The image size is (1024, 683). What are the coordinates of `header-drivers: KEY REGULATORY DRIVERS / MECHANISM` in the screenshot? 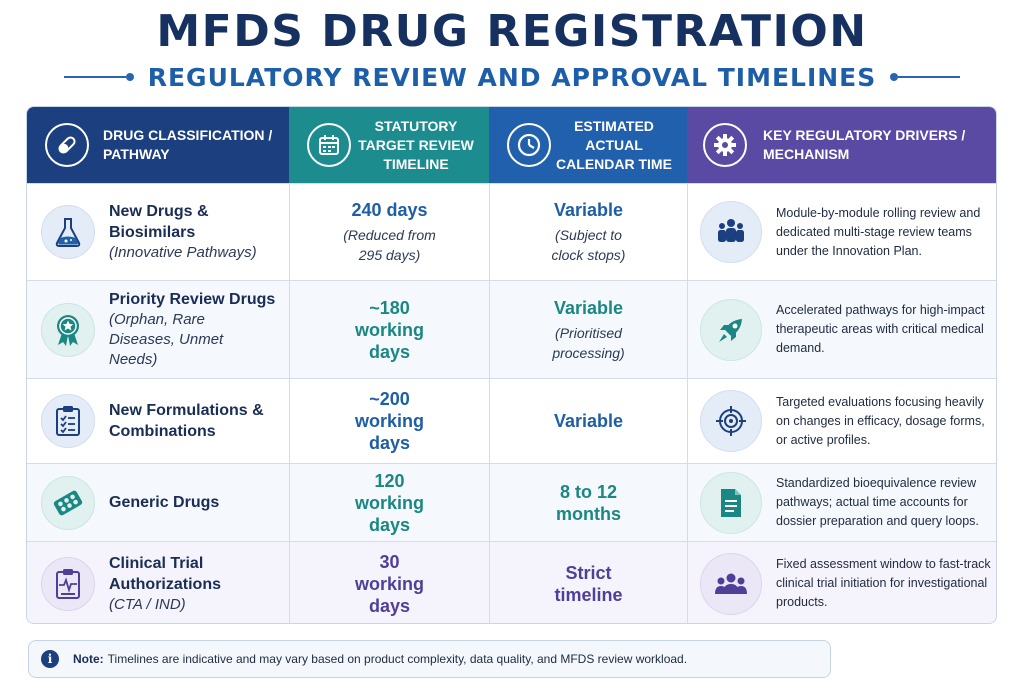 It's located at (841, 145).